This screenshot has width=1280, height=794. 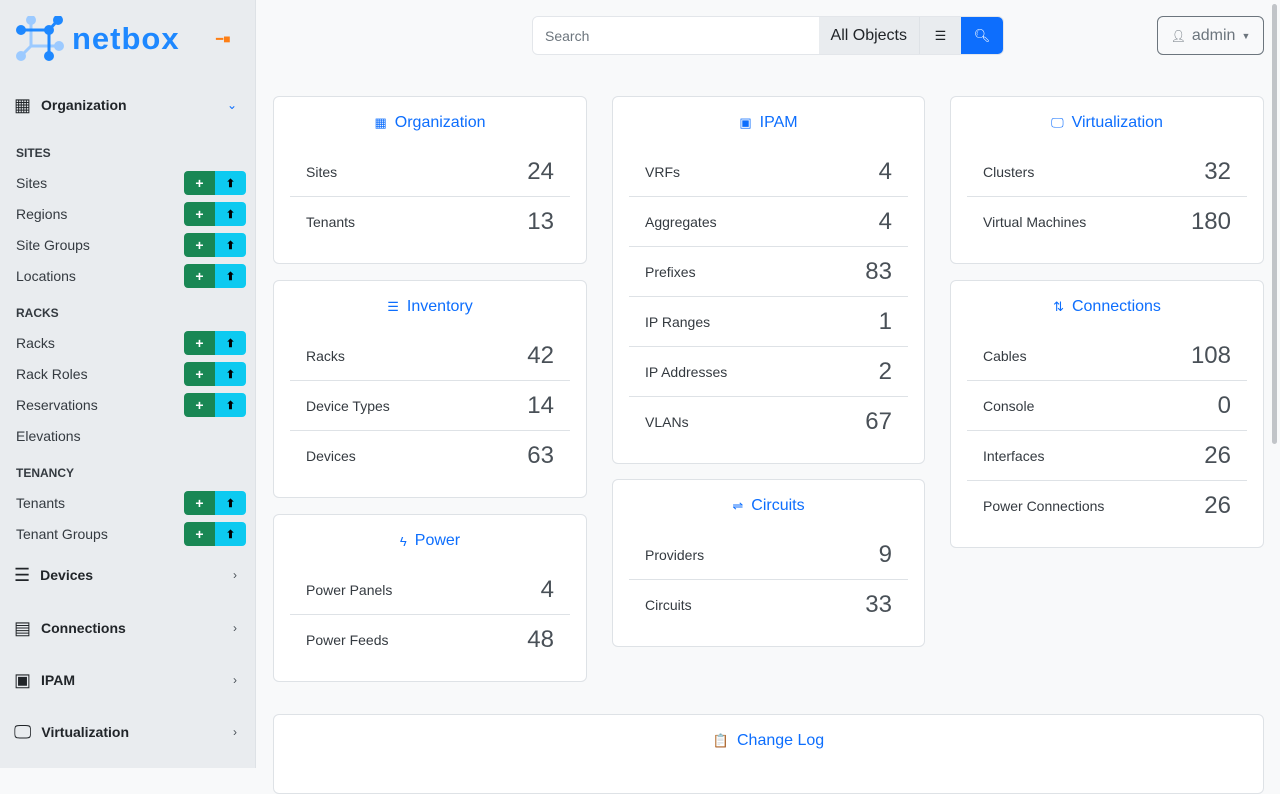 What do you see at coordinates (439, 306) in the screenshot?
I see `card-title-text: Inventory` at bounding box center [439, 306].